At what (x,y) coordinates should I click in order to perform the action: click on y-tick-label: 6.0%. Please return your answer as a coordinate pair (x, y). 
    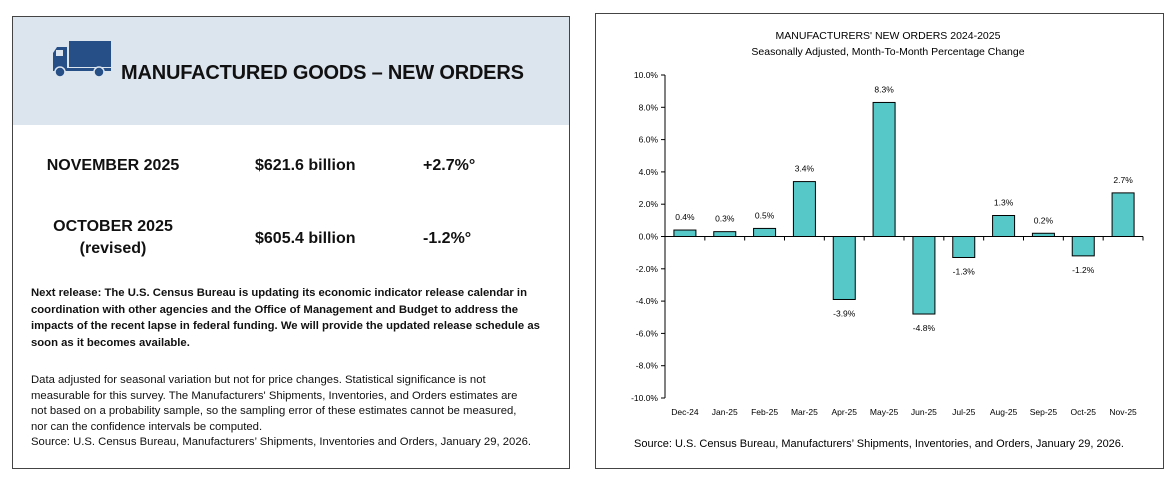
    Looking at the image, I should click on (649, 140).